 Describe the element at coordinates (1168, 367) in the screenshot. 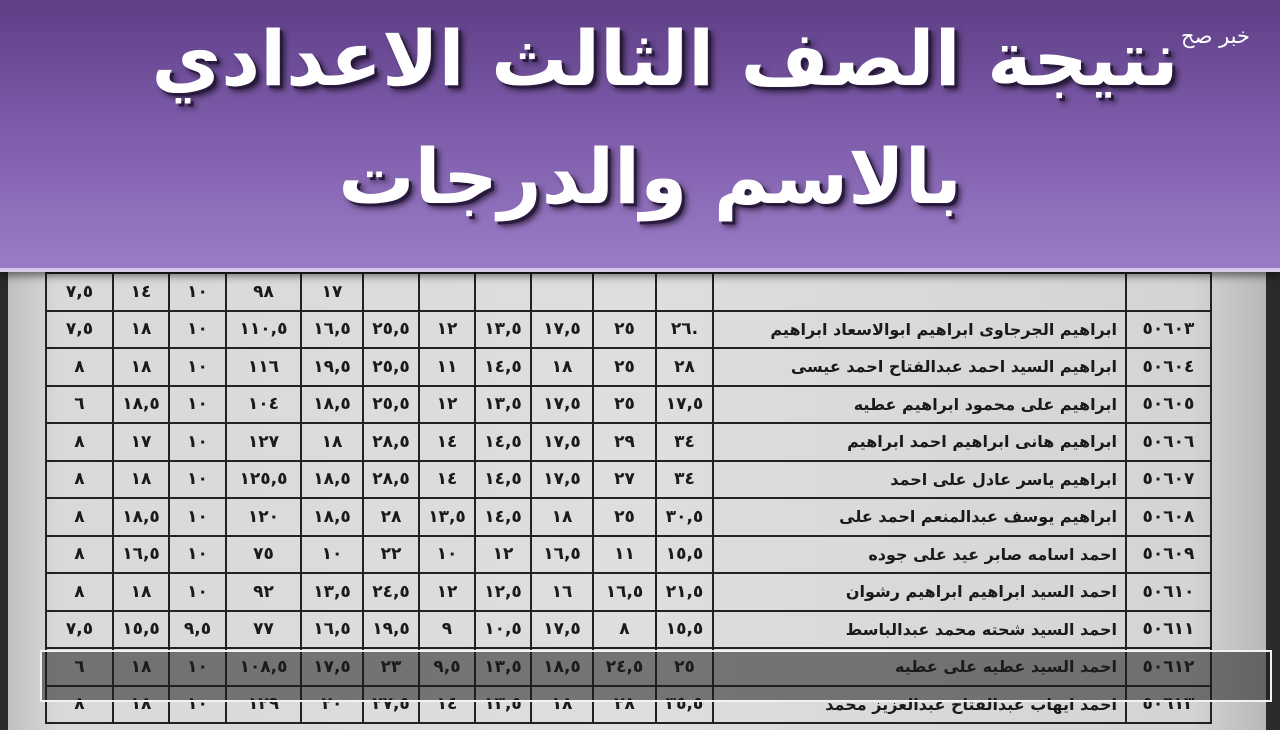

I see `seat-number: ٥٠٦٠٤` at that location.